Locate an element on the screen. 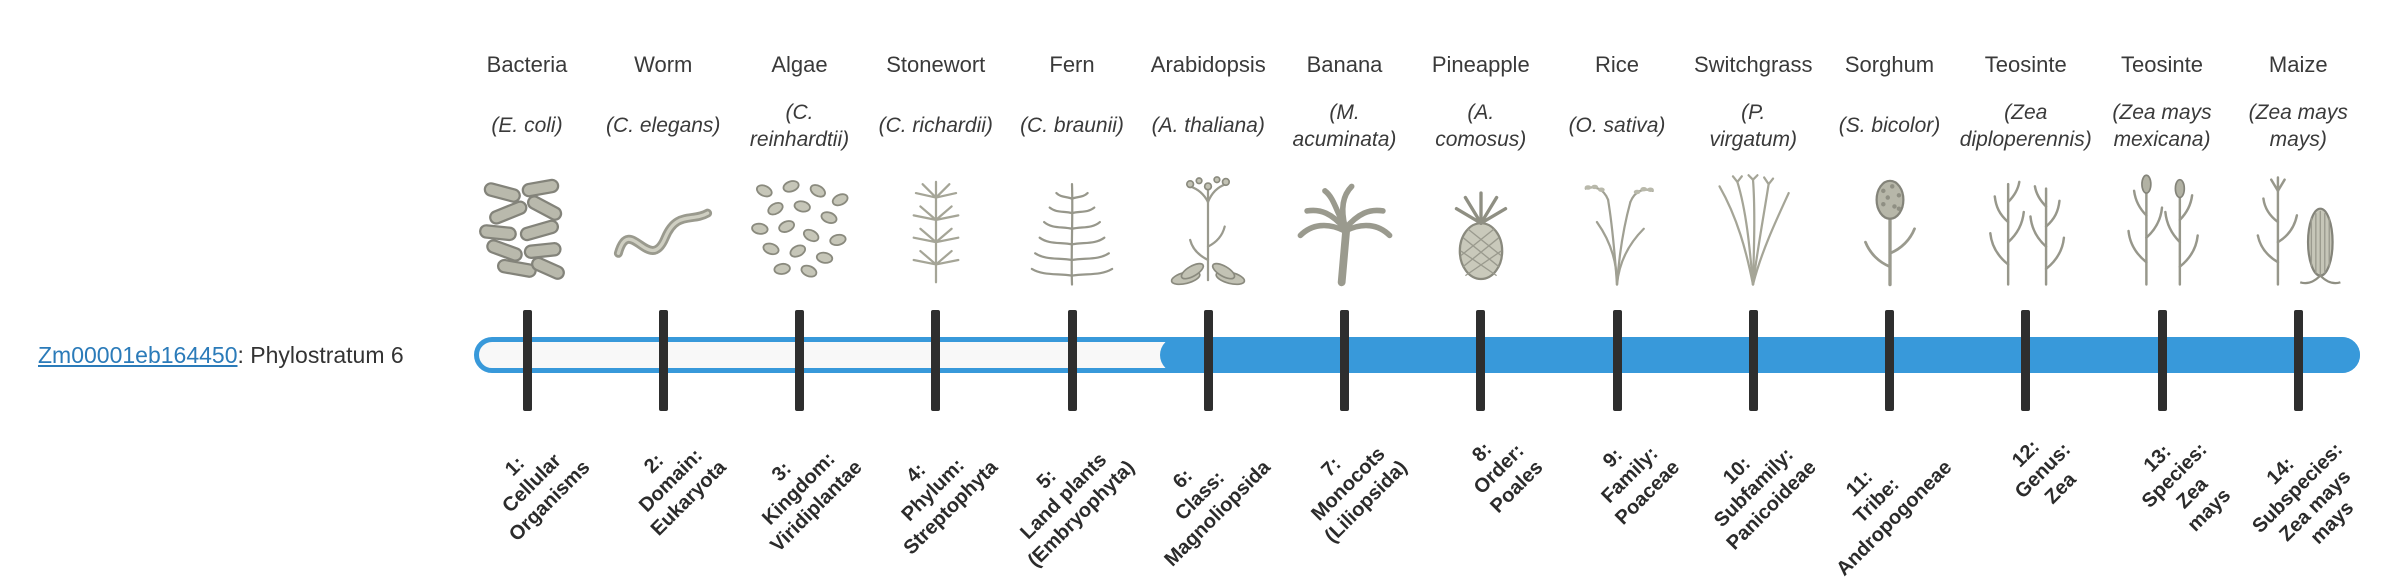 This screenshot has width=2400, height=580. organism-latin-name: (Zea mays mexicana) is located at coordinates (2162, 125).